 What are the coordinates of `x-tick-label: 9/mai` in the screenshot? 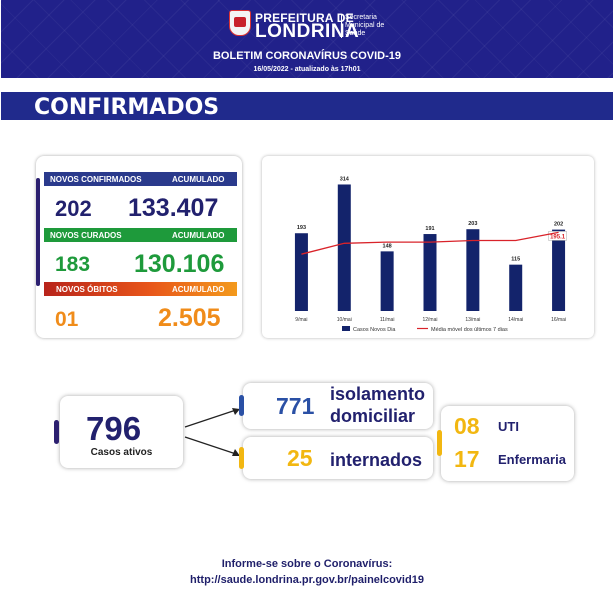 It's located at (301, 320).